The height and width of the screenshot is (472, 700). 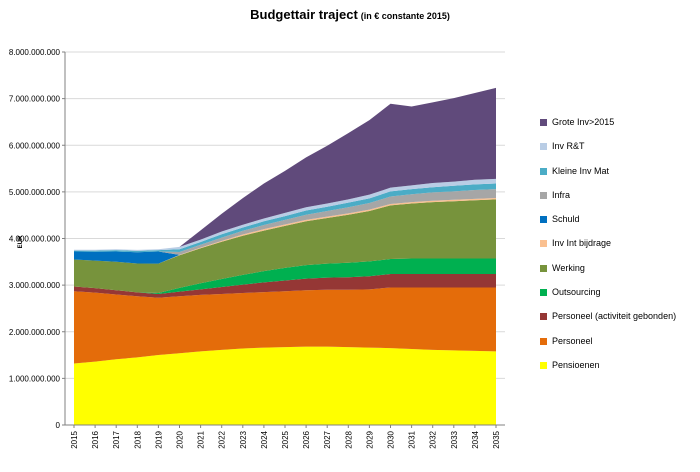 What do you see at coordinates (369, 439) in the screenshot?
I see `x-tick-label-14: 2029` at bounding box center [369, 439].